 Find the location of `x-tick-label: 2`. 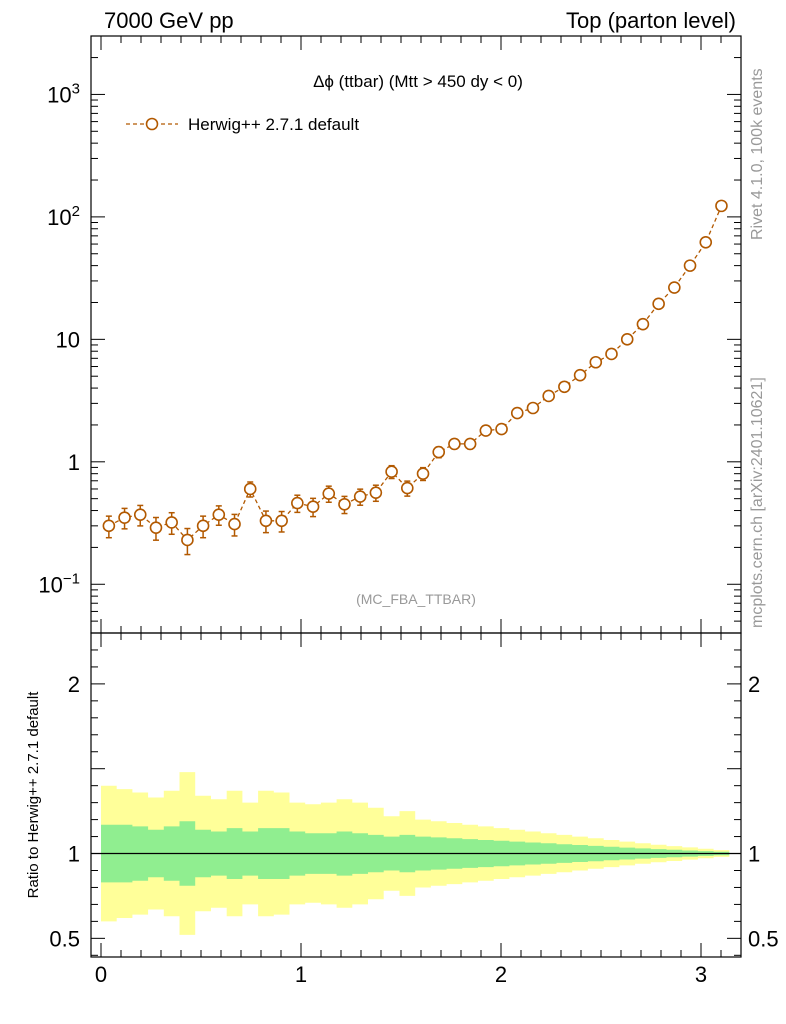

x-tick-label: 2 is located at coordinates (501, 974).